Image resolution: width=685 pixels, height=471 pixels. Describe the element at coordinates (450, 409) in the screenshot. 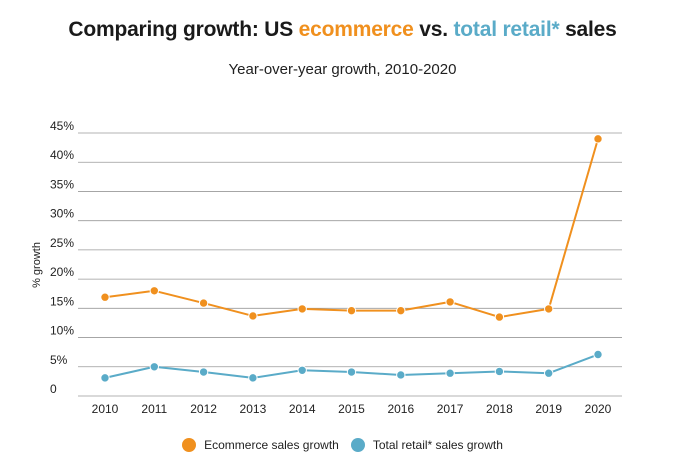

I see `x-tick-label: 2017` at that location.